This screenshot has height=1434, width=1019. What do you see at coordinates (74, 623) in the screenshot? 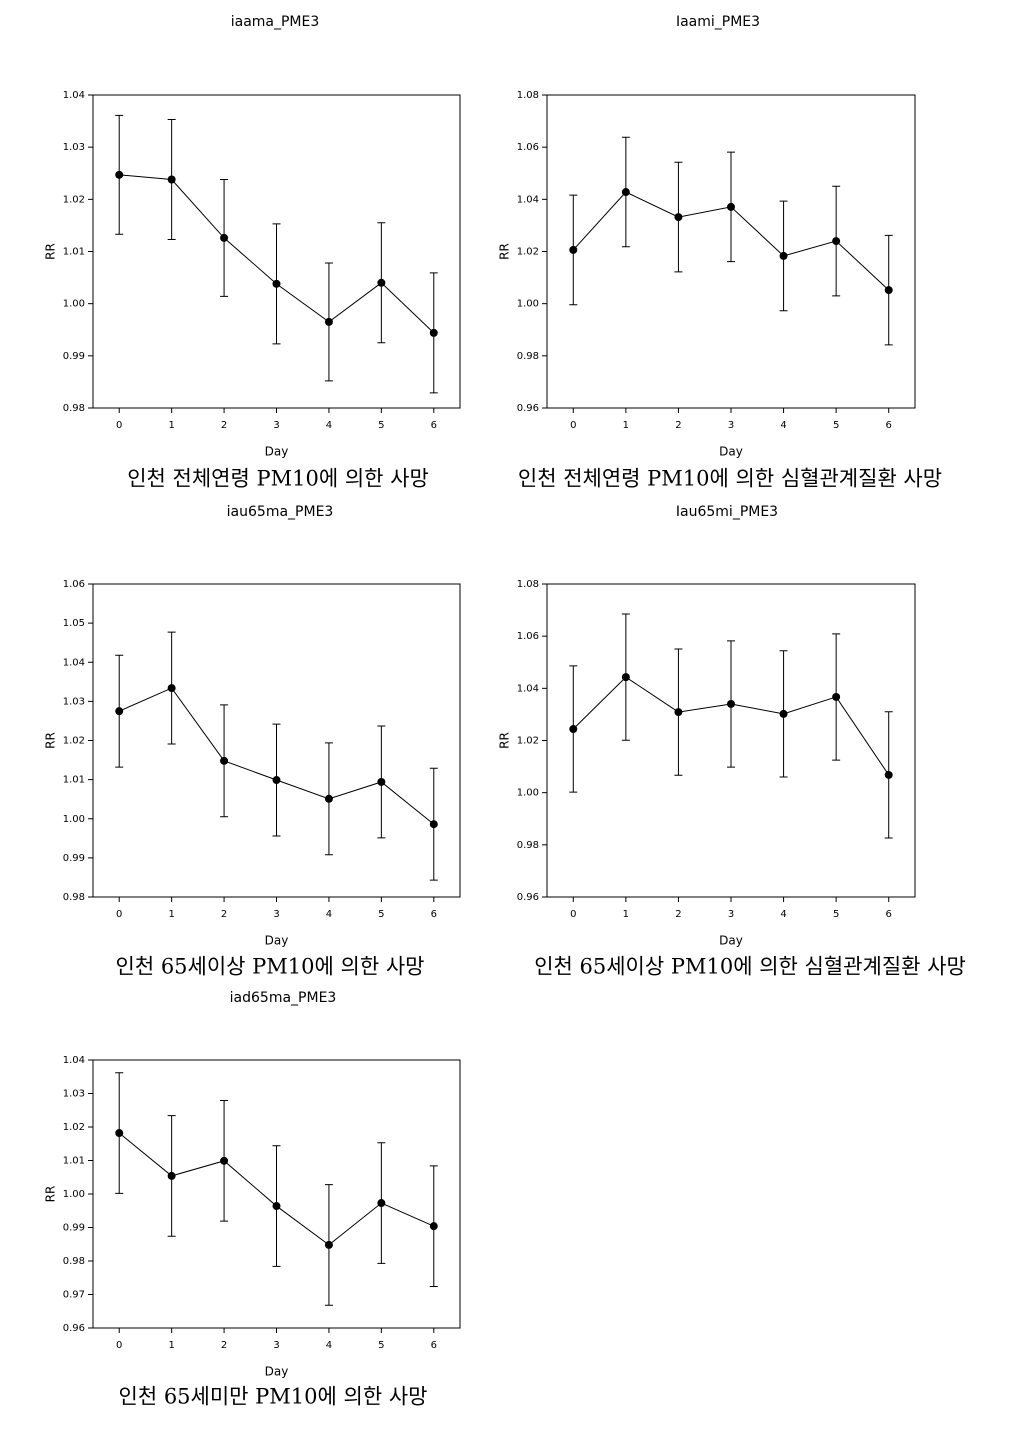
I see `y-tick-label: 1.05` at bounding box center [74, 623].